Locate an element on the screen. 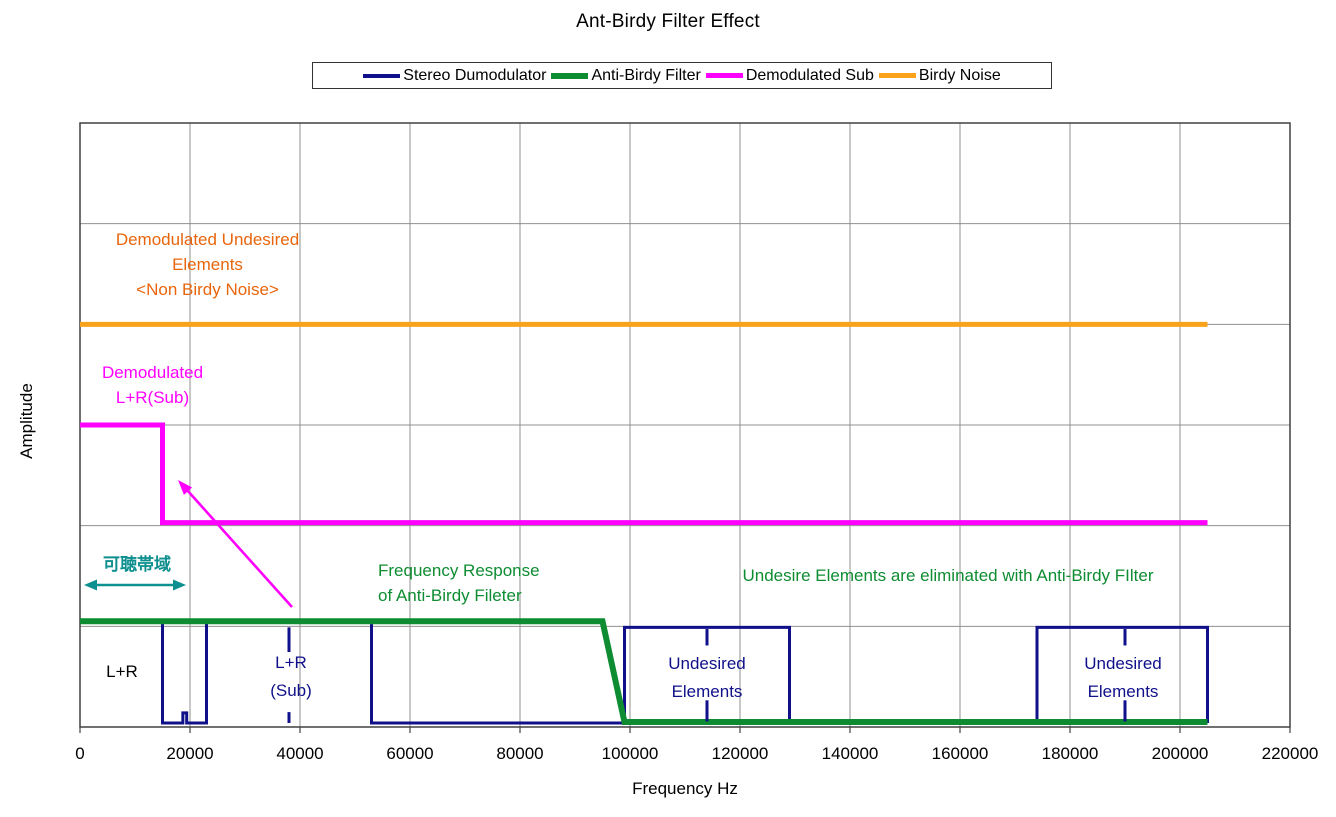 The image size is (1336, 817). series-anti-birdy-filter is located at coordinates (644, 671).